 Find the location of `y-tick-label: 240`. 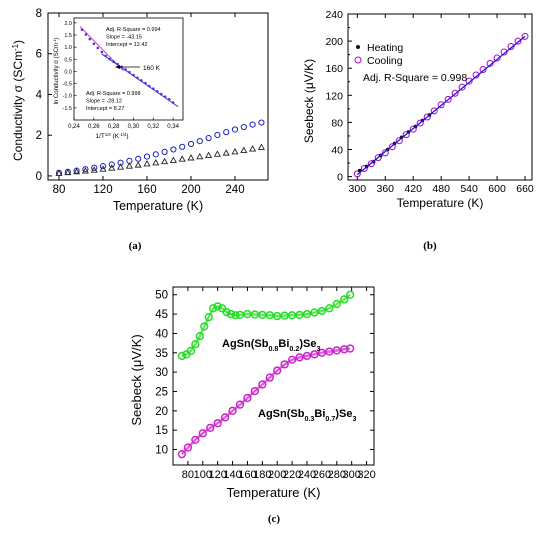

y-tick-label: 240 is located at coordinates (334, 15).